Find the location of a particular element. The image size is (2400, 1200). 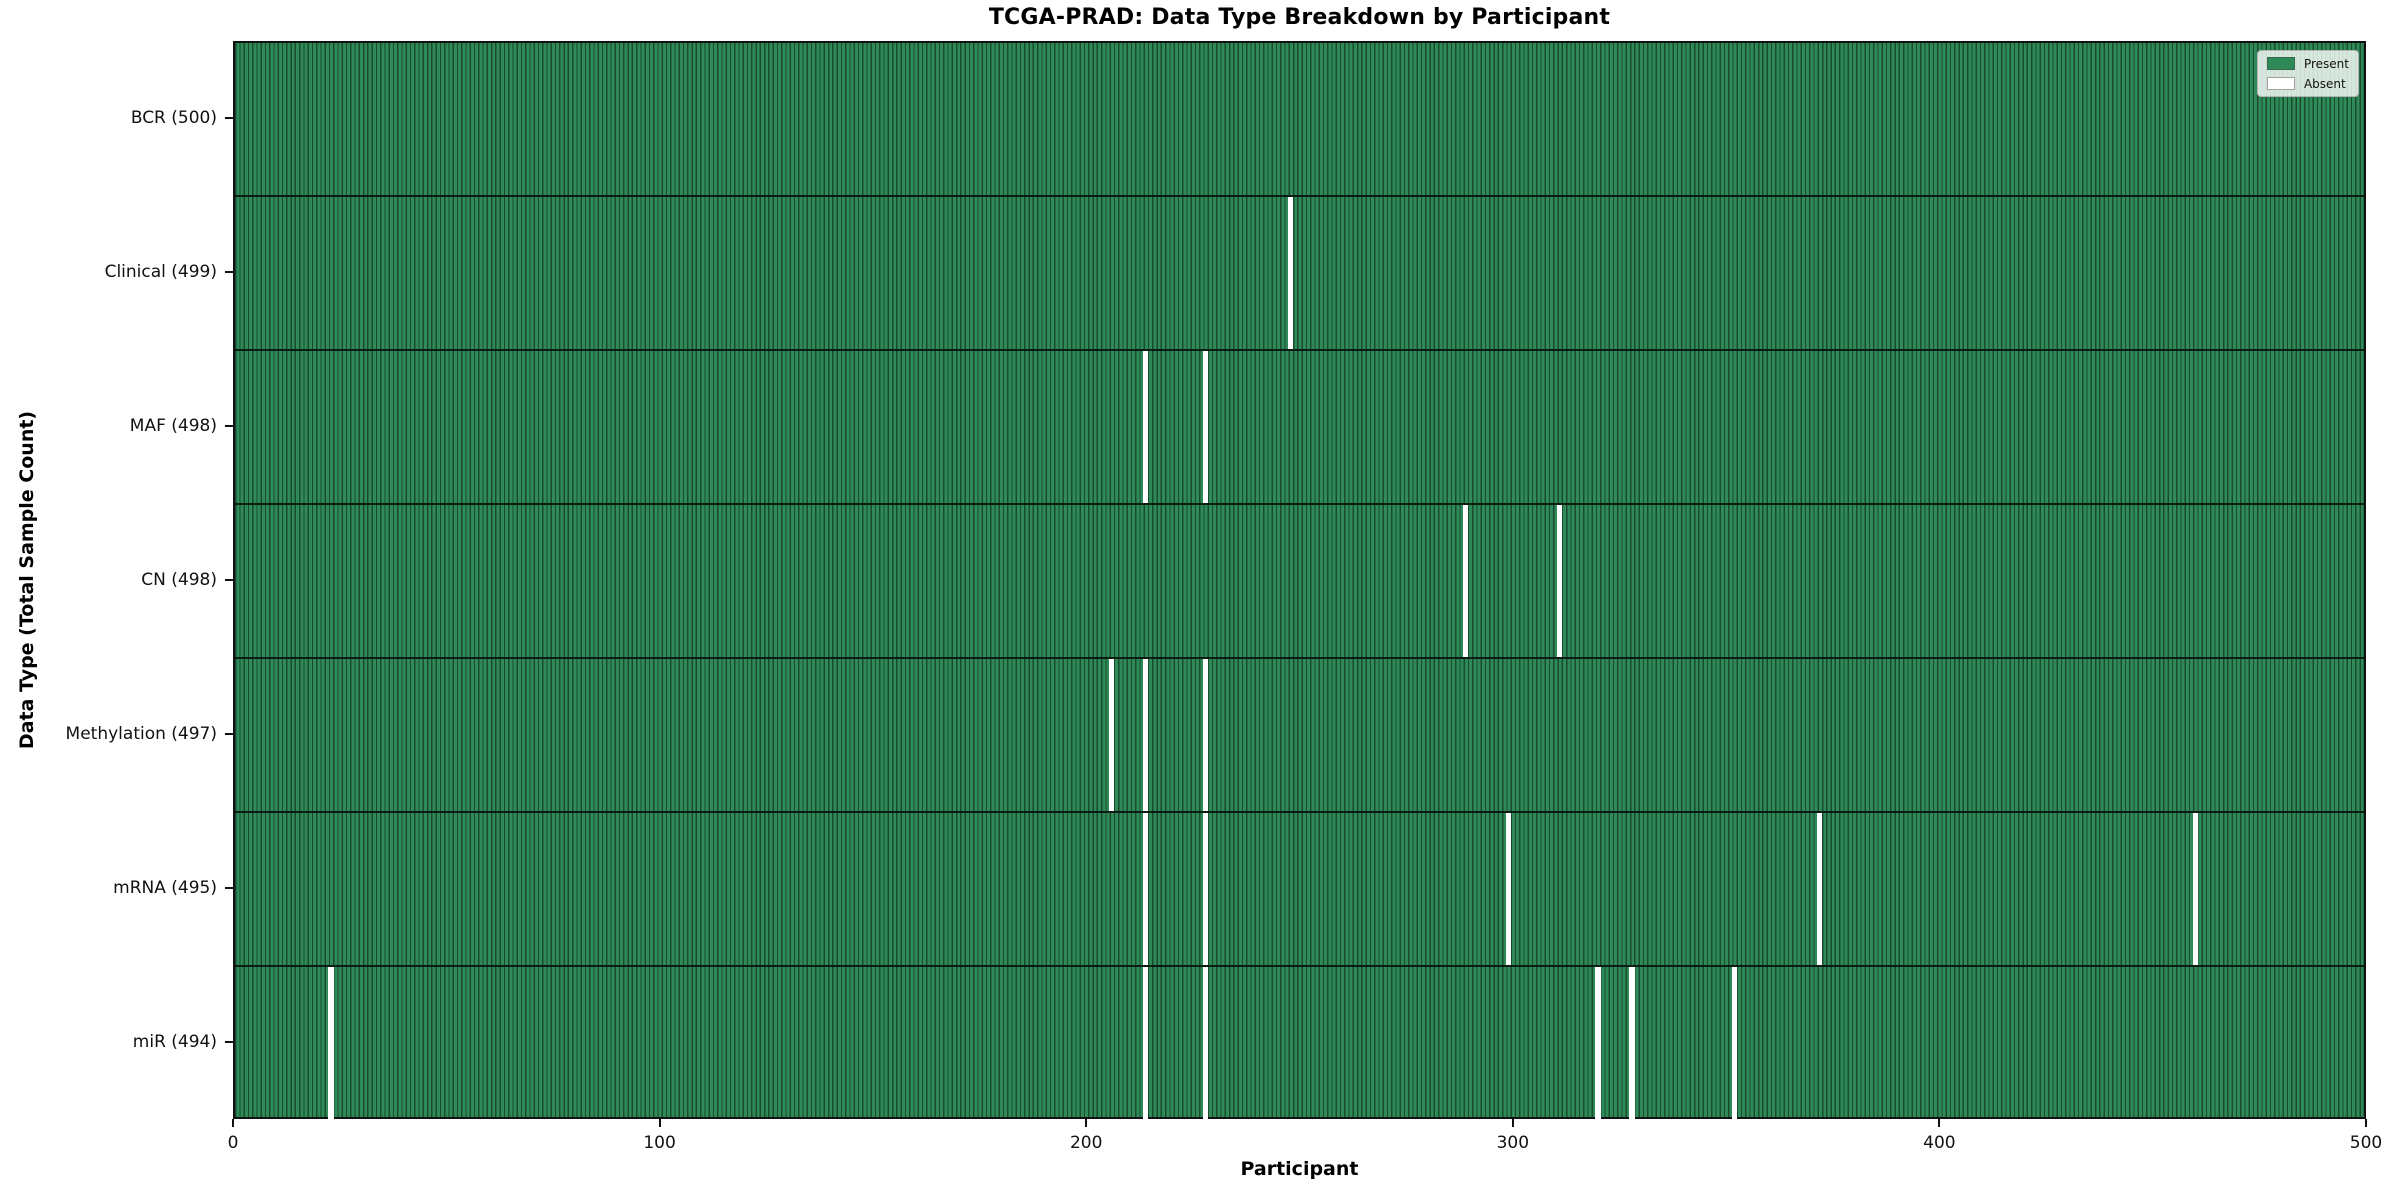

heatmap-row-maf is located at coordinates (1299, 428).